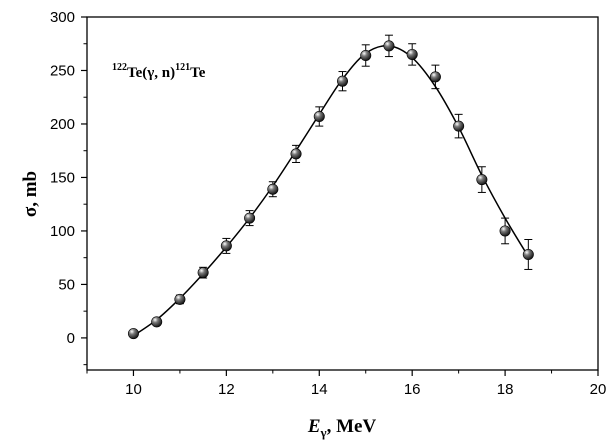 This screenshot has height=444, width=615. Describe the element at coordinates (182, 67) in the screenshot. I see `annotation-superscript: 121` at that location.